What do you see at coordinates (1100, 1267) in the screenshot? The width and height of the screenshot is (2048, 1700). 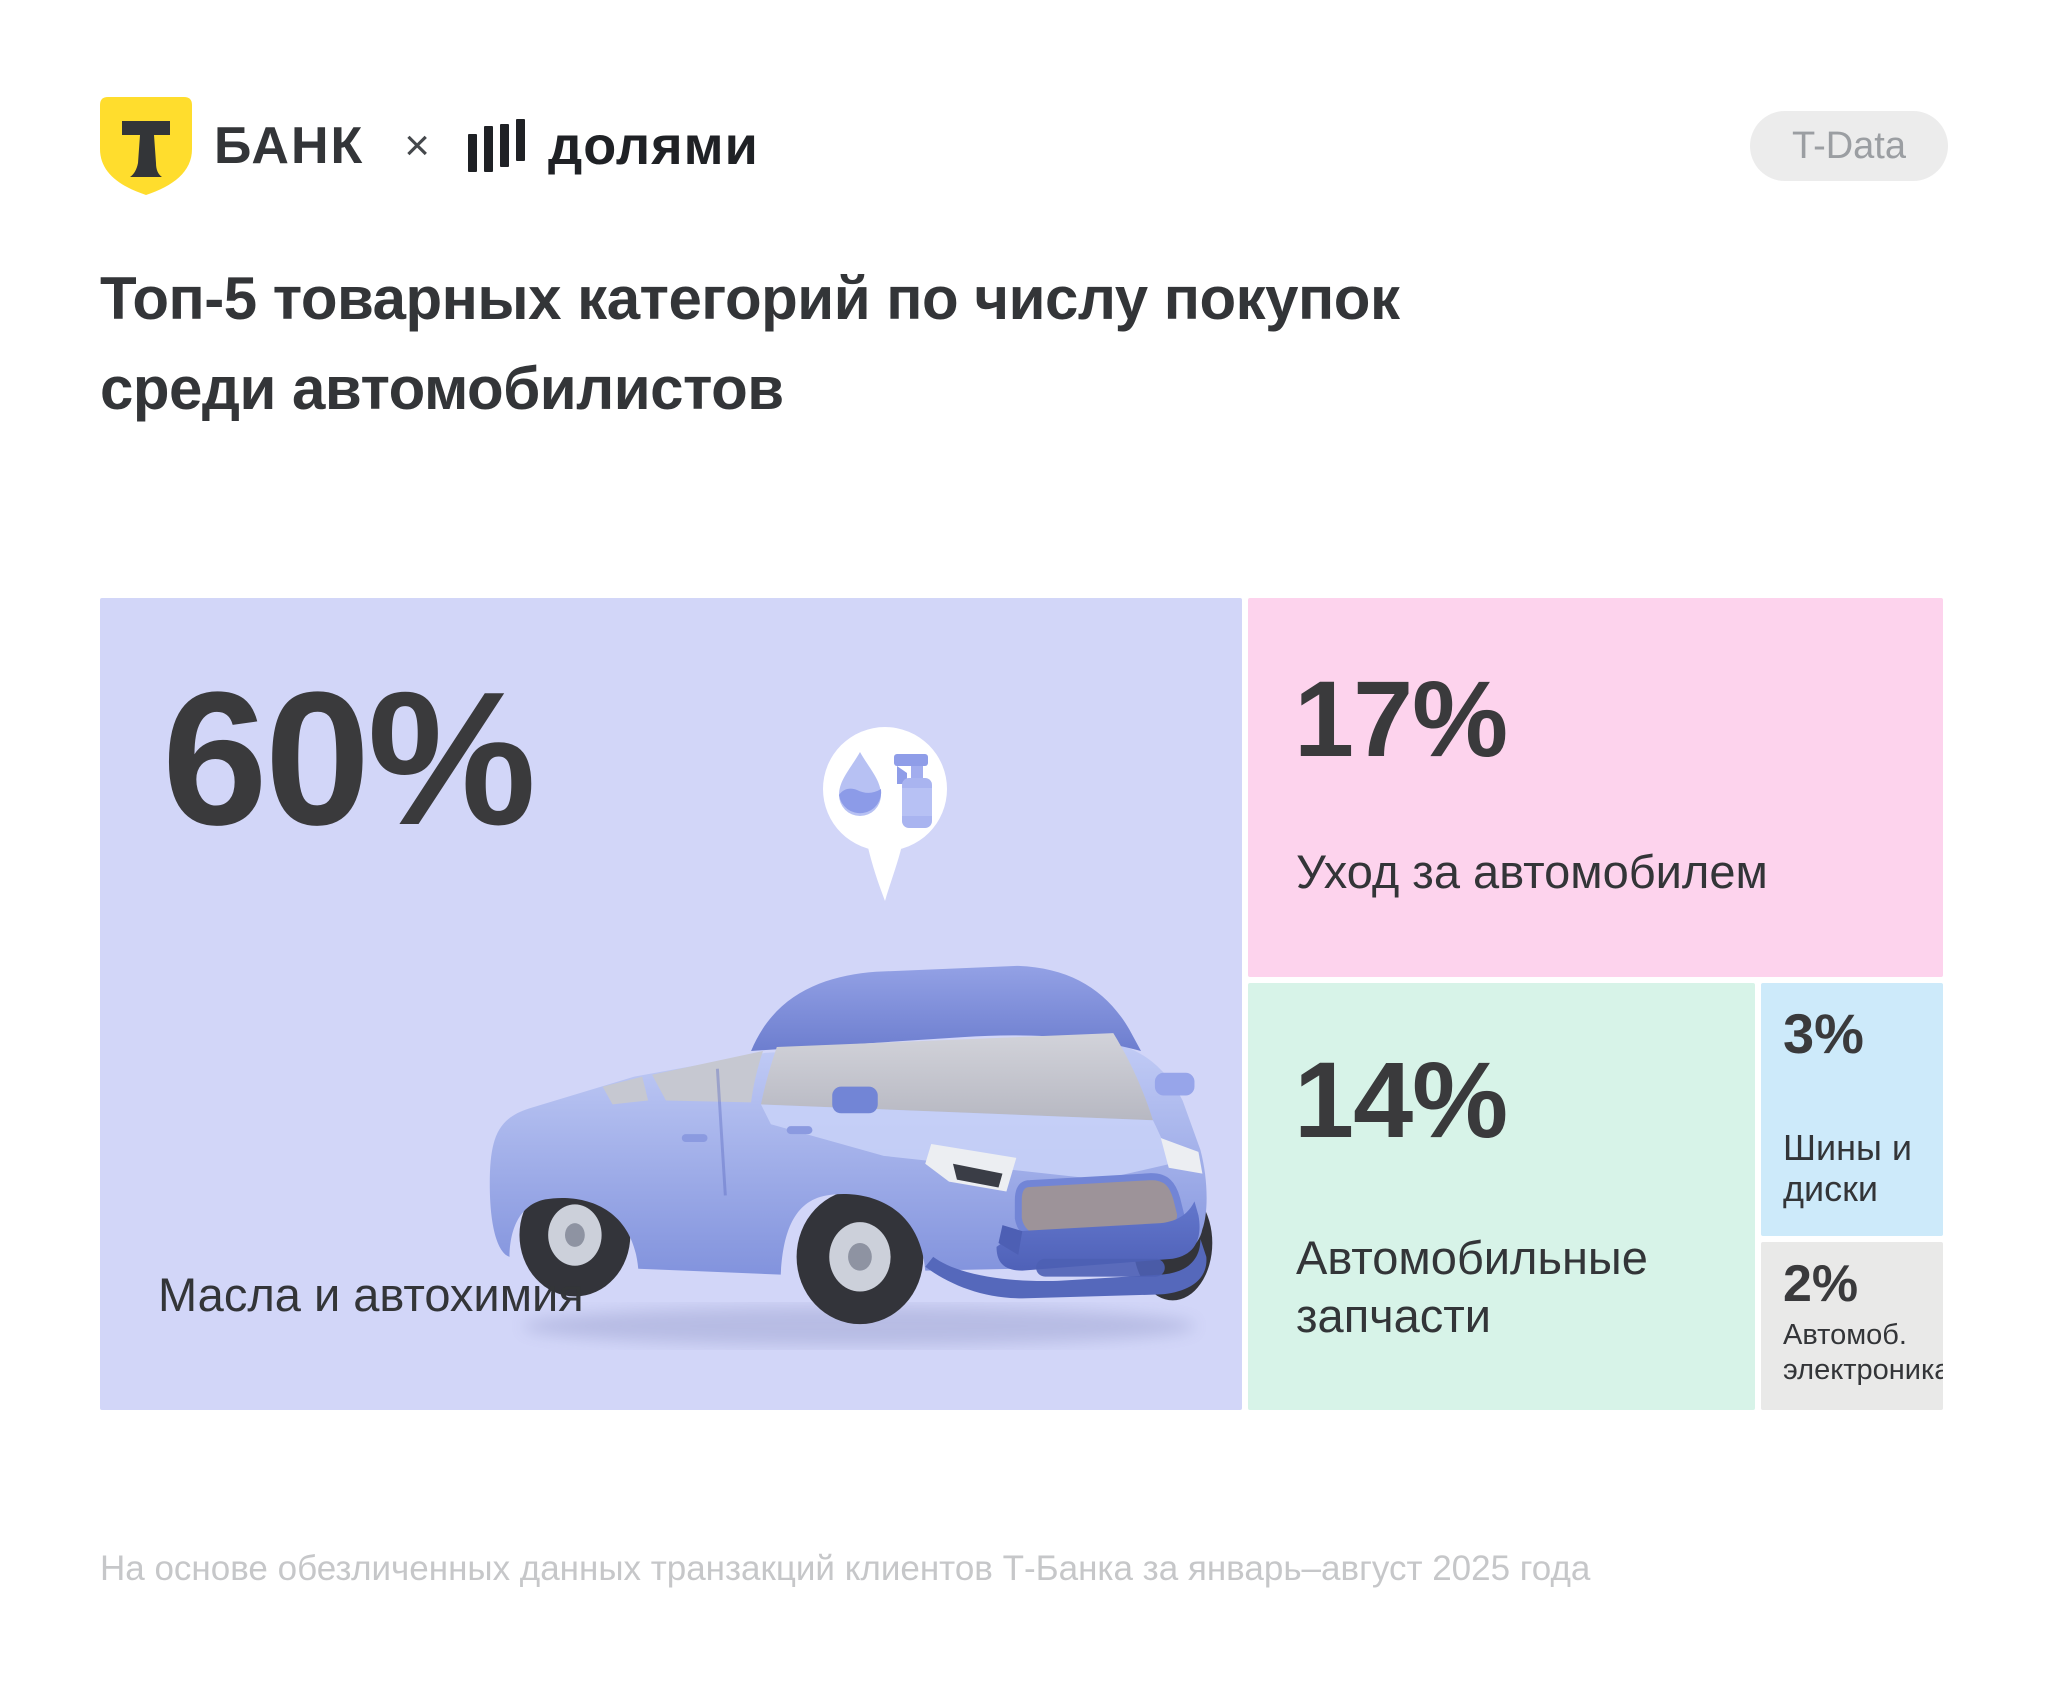 I see `bumper-vent` at bounding box center [1100, 1267].